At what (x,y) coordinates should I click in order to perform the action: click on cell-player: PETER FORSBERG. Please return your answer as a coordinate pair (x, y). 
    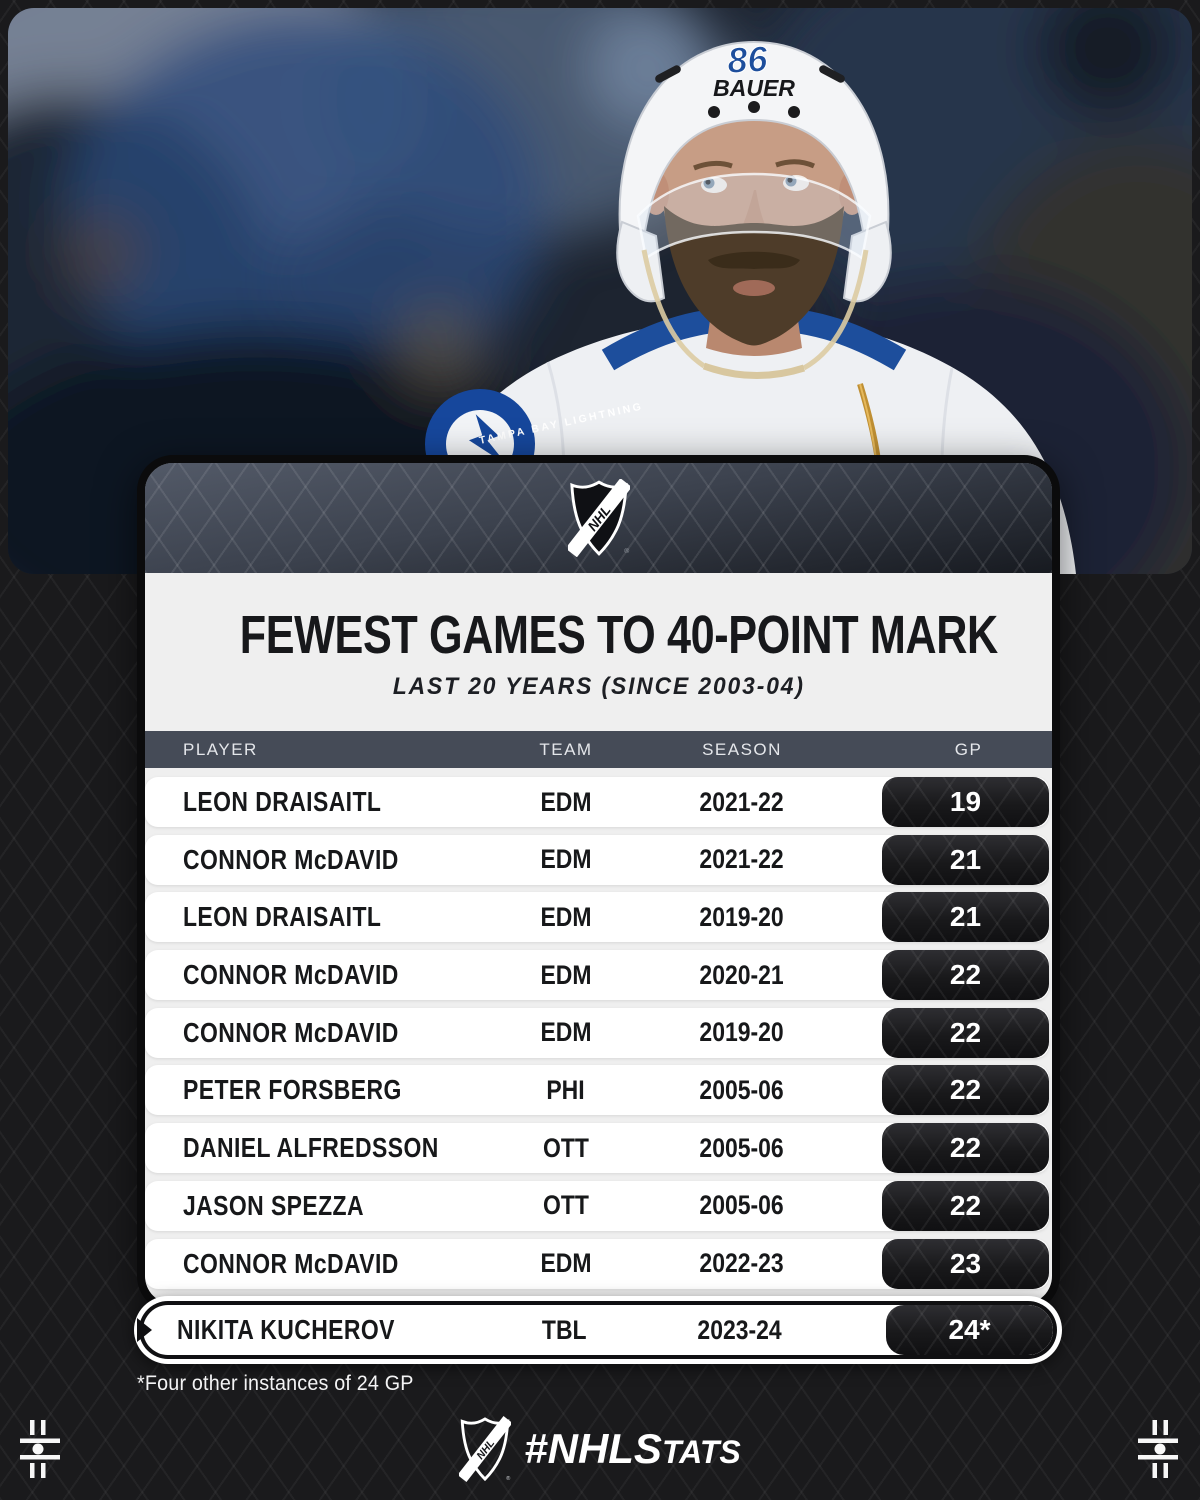
    Looking at the image, I should click on (292, 1090).